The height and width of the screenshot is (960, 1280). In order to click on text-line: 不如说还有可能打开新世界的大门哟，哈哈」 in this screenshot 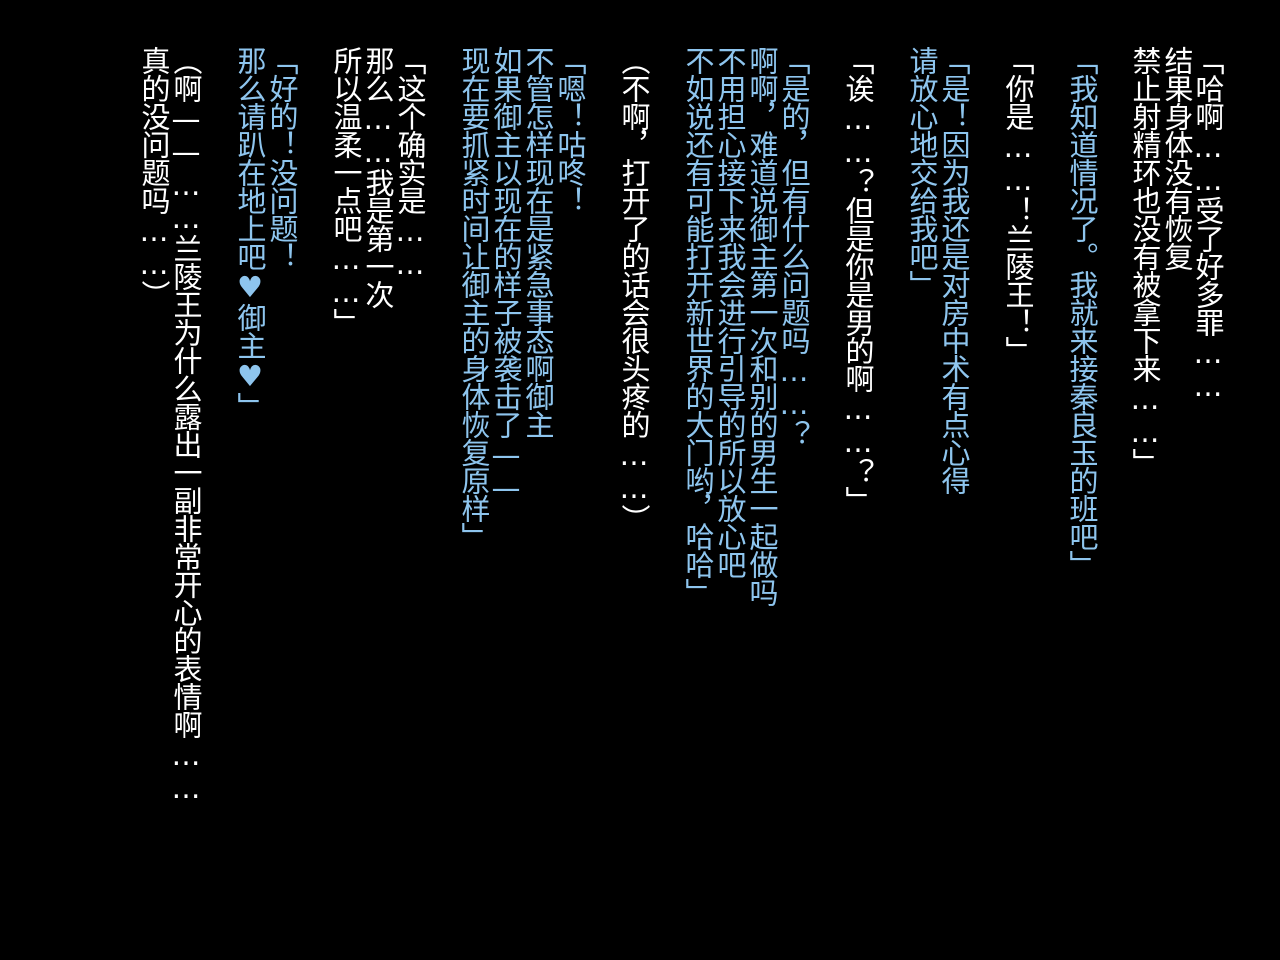, I will do `click(698, 326)`.